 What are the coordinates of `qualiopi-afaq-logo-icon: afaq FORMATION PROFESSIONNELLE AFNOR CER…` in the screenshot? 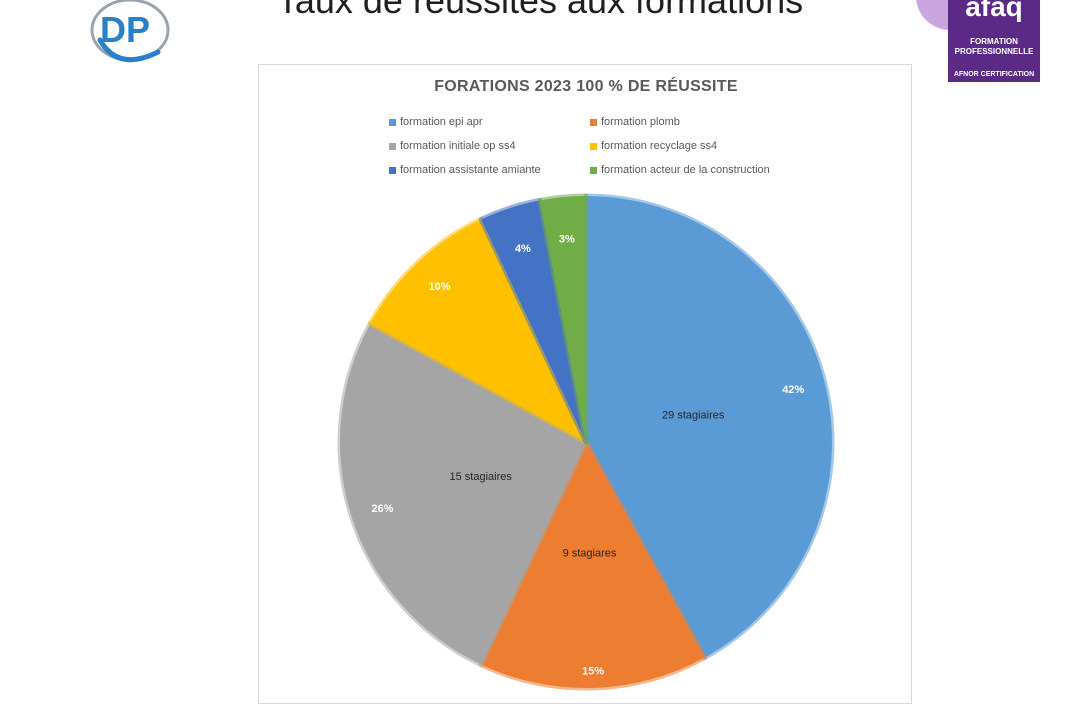 It's located at (980, 44).